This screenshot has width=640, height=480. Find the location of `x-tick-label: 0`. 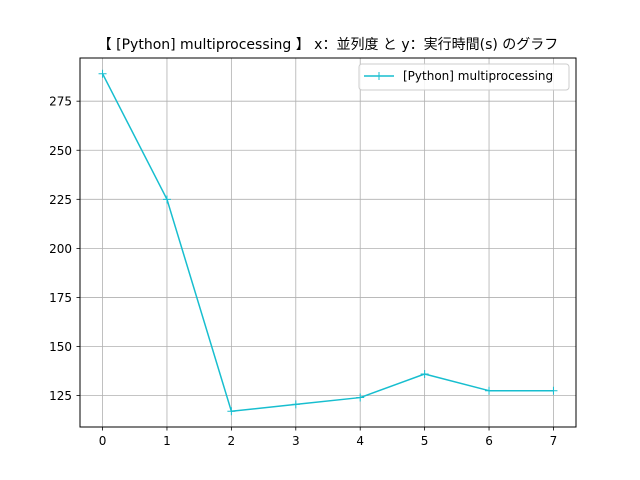

x-tick-label: 0 is located at coordinates (103, 441).